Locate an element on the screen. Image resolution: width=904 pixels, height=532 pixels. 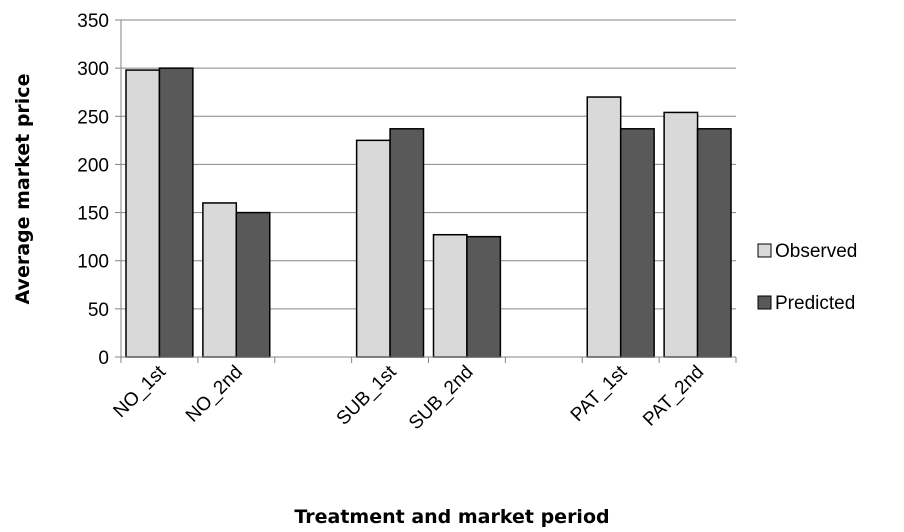
bar-predicted-pat-2nd is located at coordinates (714, 243).